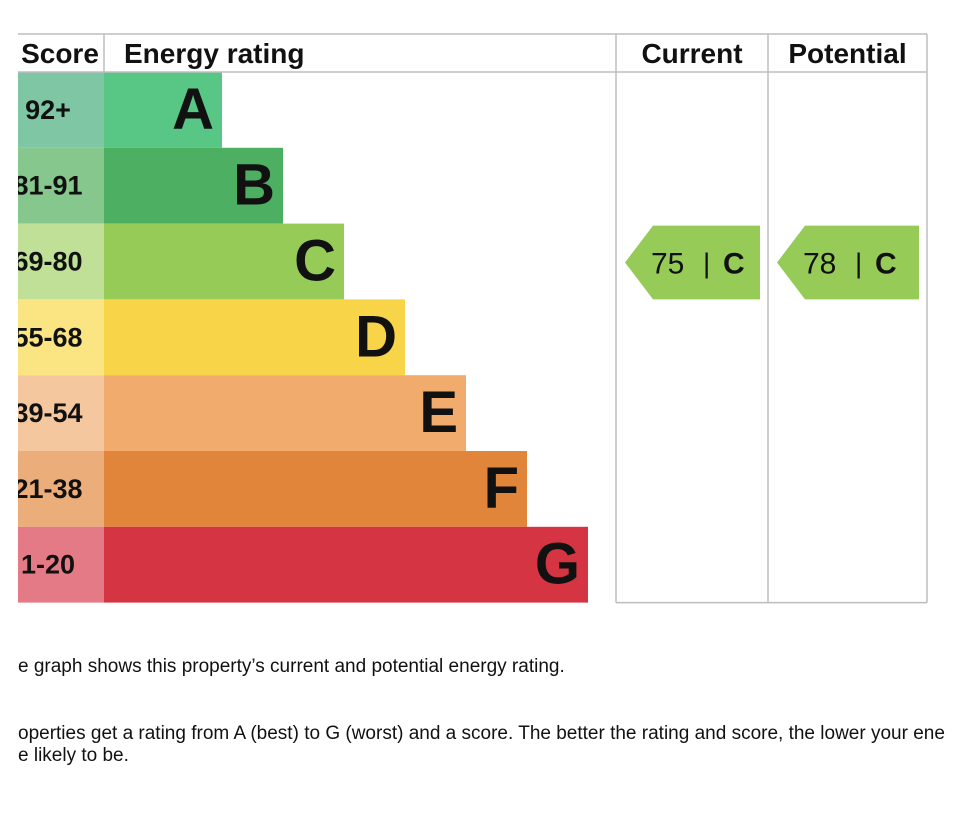 The width and height of the screenshot is (974, 813). What do you see at coordinates (254, 337) in the screenshot?
I see `band-bar-d` at bounding box center [254, 337].